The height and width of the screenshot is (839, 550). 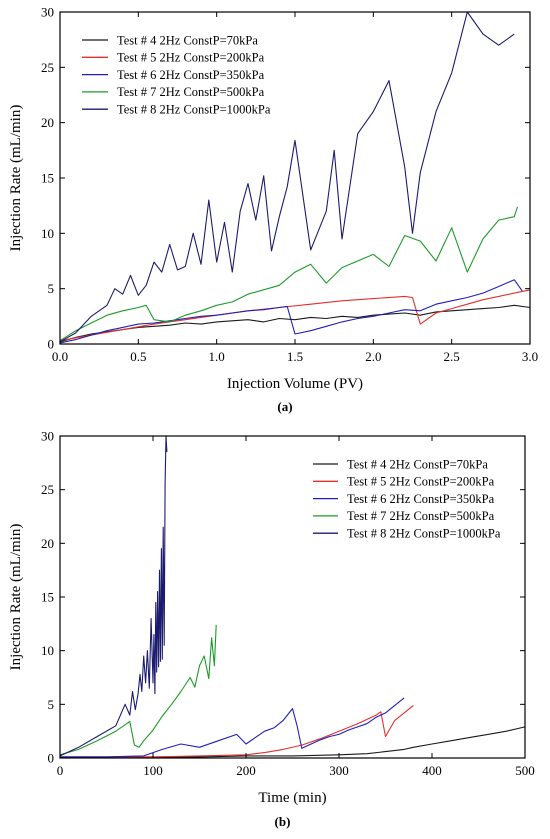 I want to click on x-tick-label: 0, so click(x=60, y=770).